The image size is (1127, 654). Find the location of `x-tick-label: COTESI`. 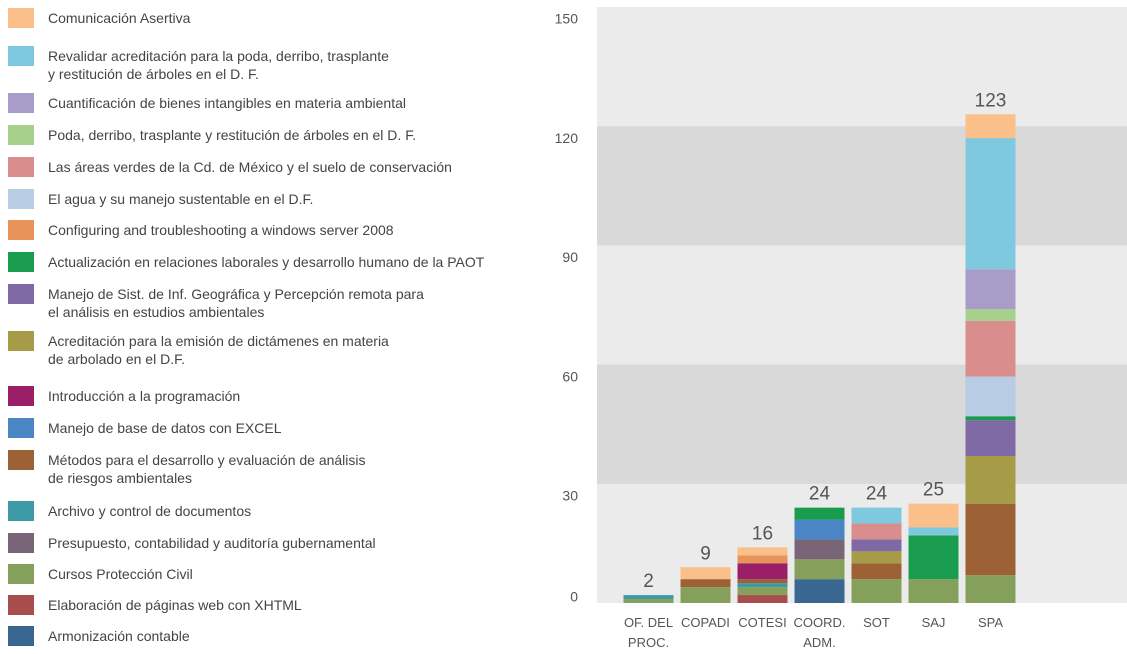

x-tick-label: COTESI is located at coordinates (762, 622).